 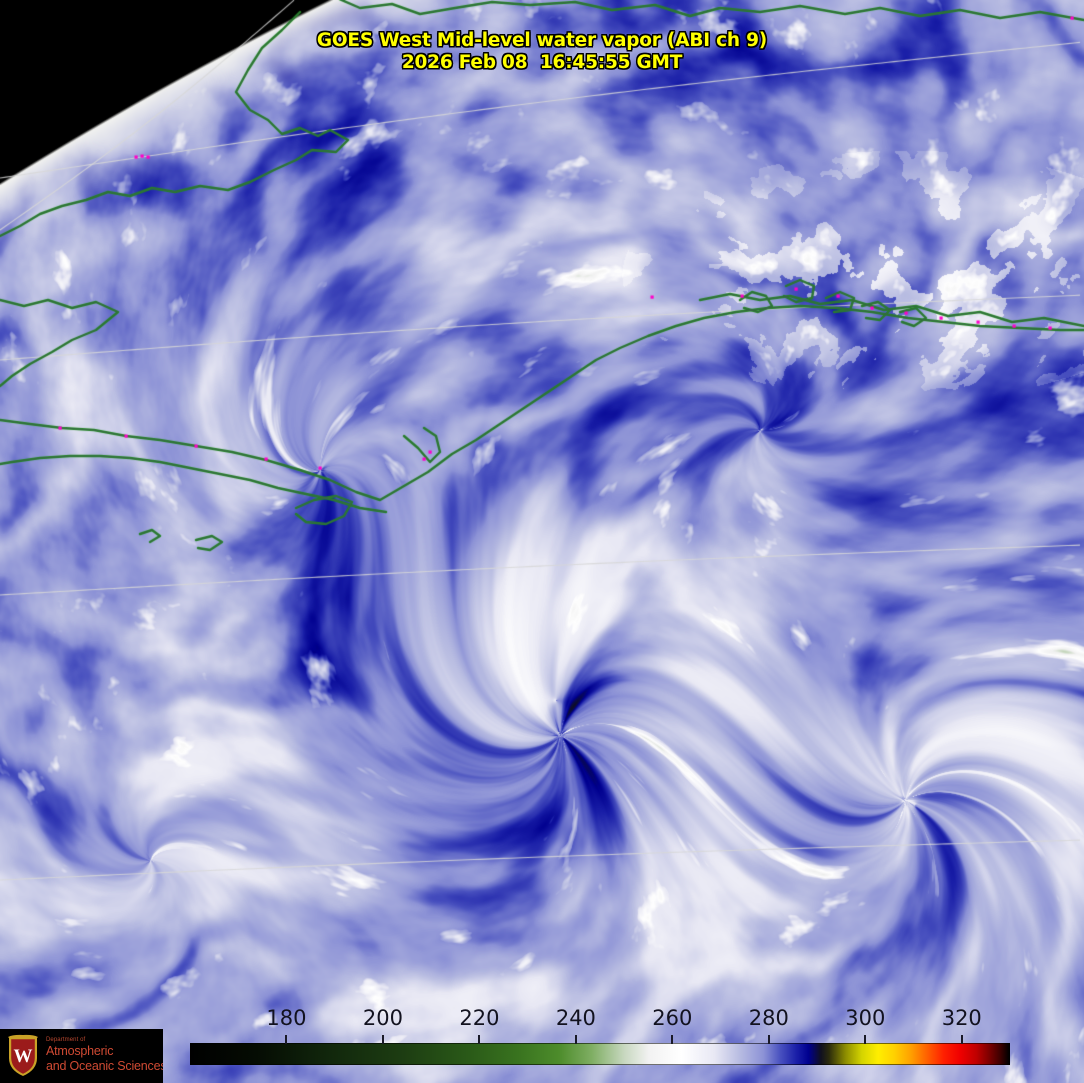 I want to click on colorbar-gradient, so click(x=600, y=1054).